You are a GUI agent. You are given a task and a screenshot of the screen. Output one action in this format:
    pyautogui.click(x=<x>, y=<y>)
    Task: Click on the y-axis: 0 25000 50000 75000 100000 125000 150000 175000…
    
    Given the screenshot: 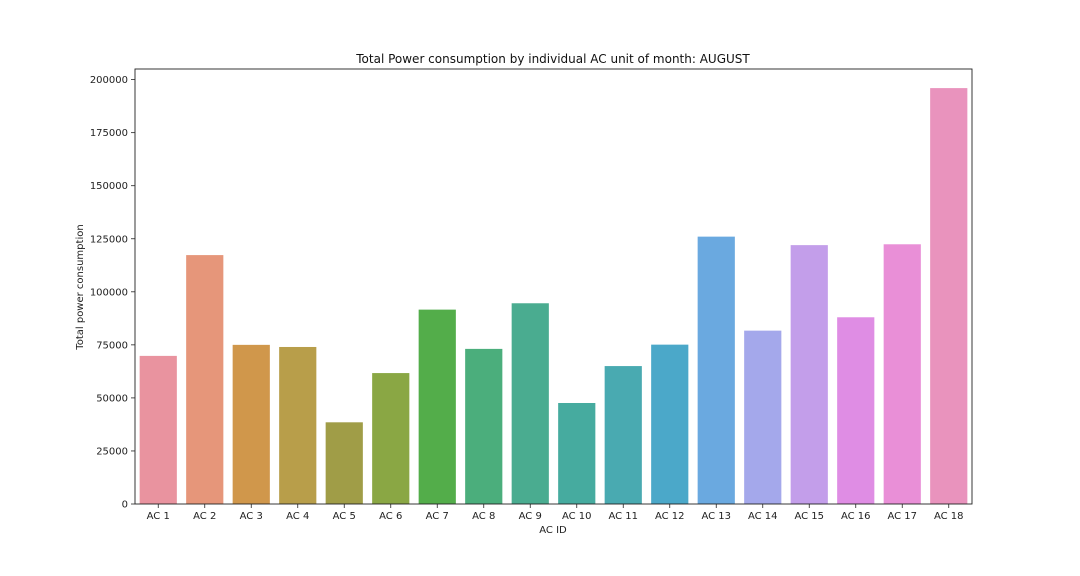 What is the action you would take?
    pyautogui.click(x=112, y=293)
    